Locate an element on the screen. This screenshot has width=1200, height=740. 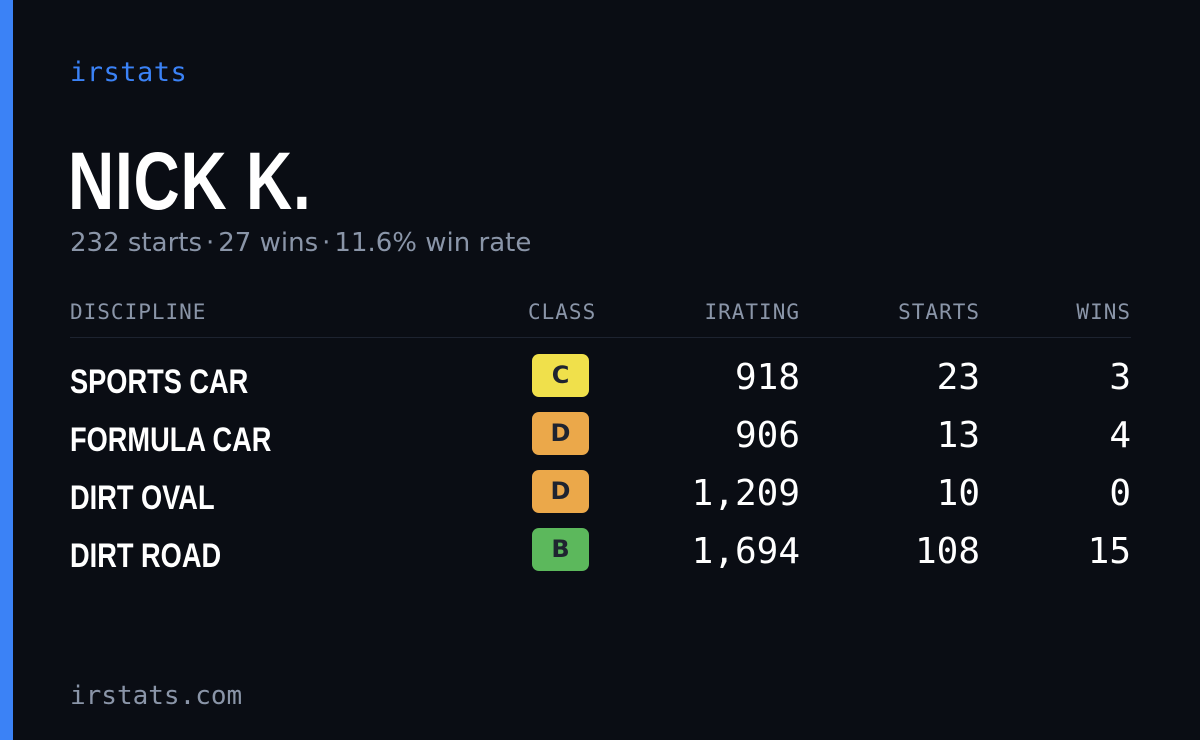
brand-logo: irstats is located at coordinates (129, 72).